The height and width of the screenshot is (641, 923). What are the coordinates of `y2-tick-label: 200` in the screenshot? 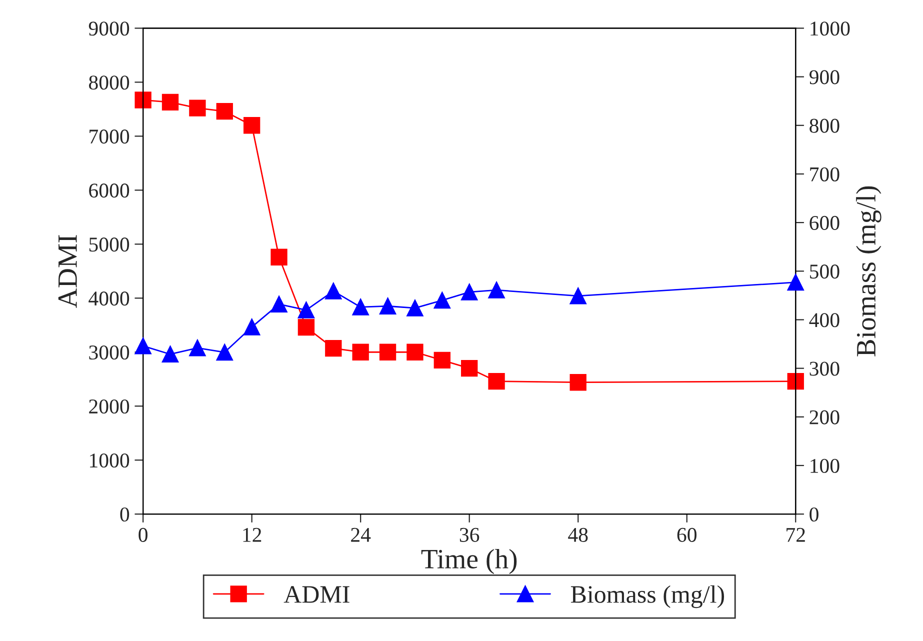 It's located at (825, 417).